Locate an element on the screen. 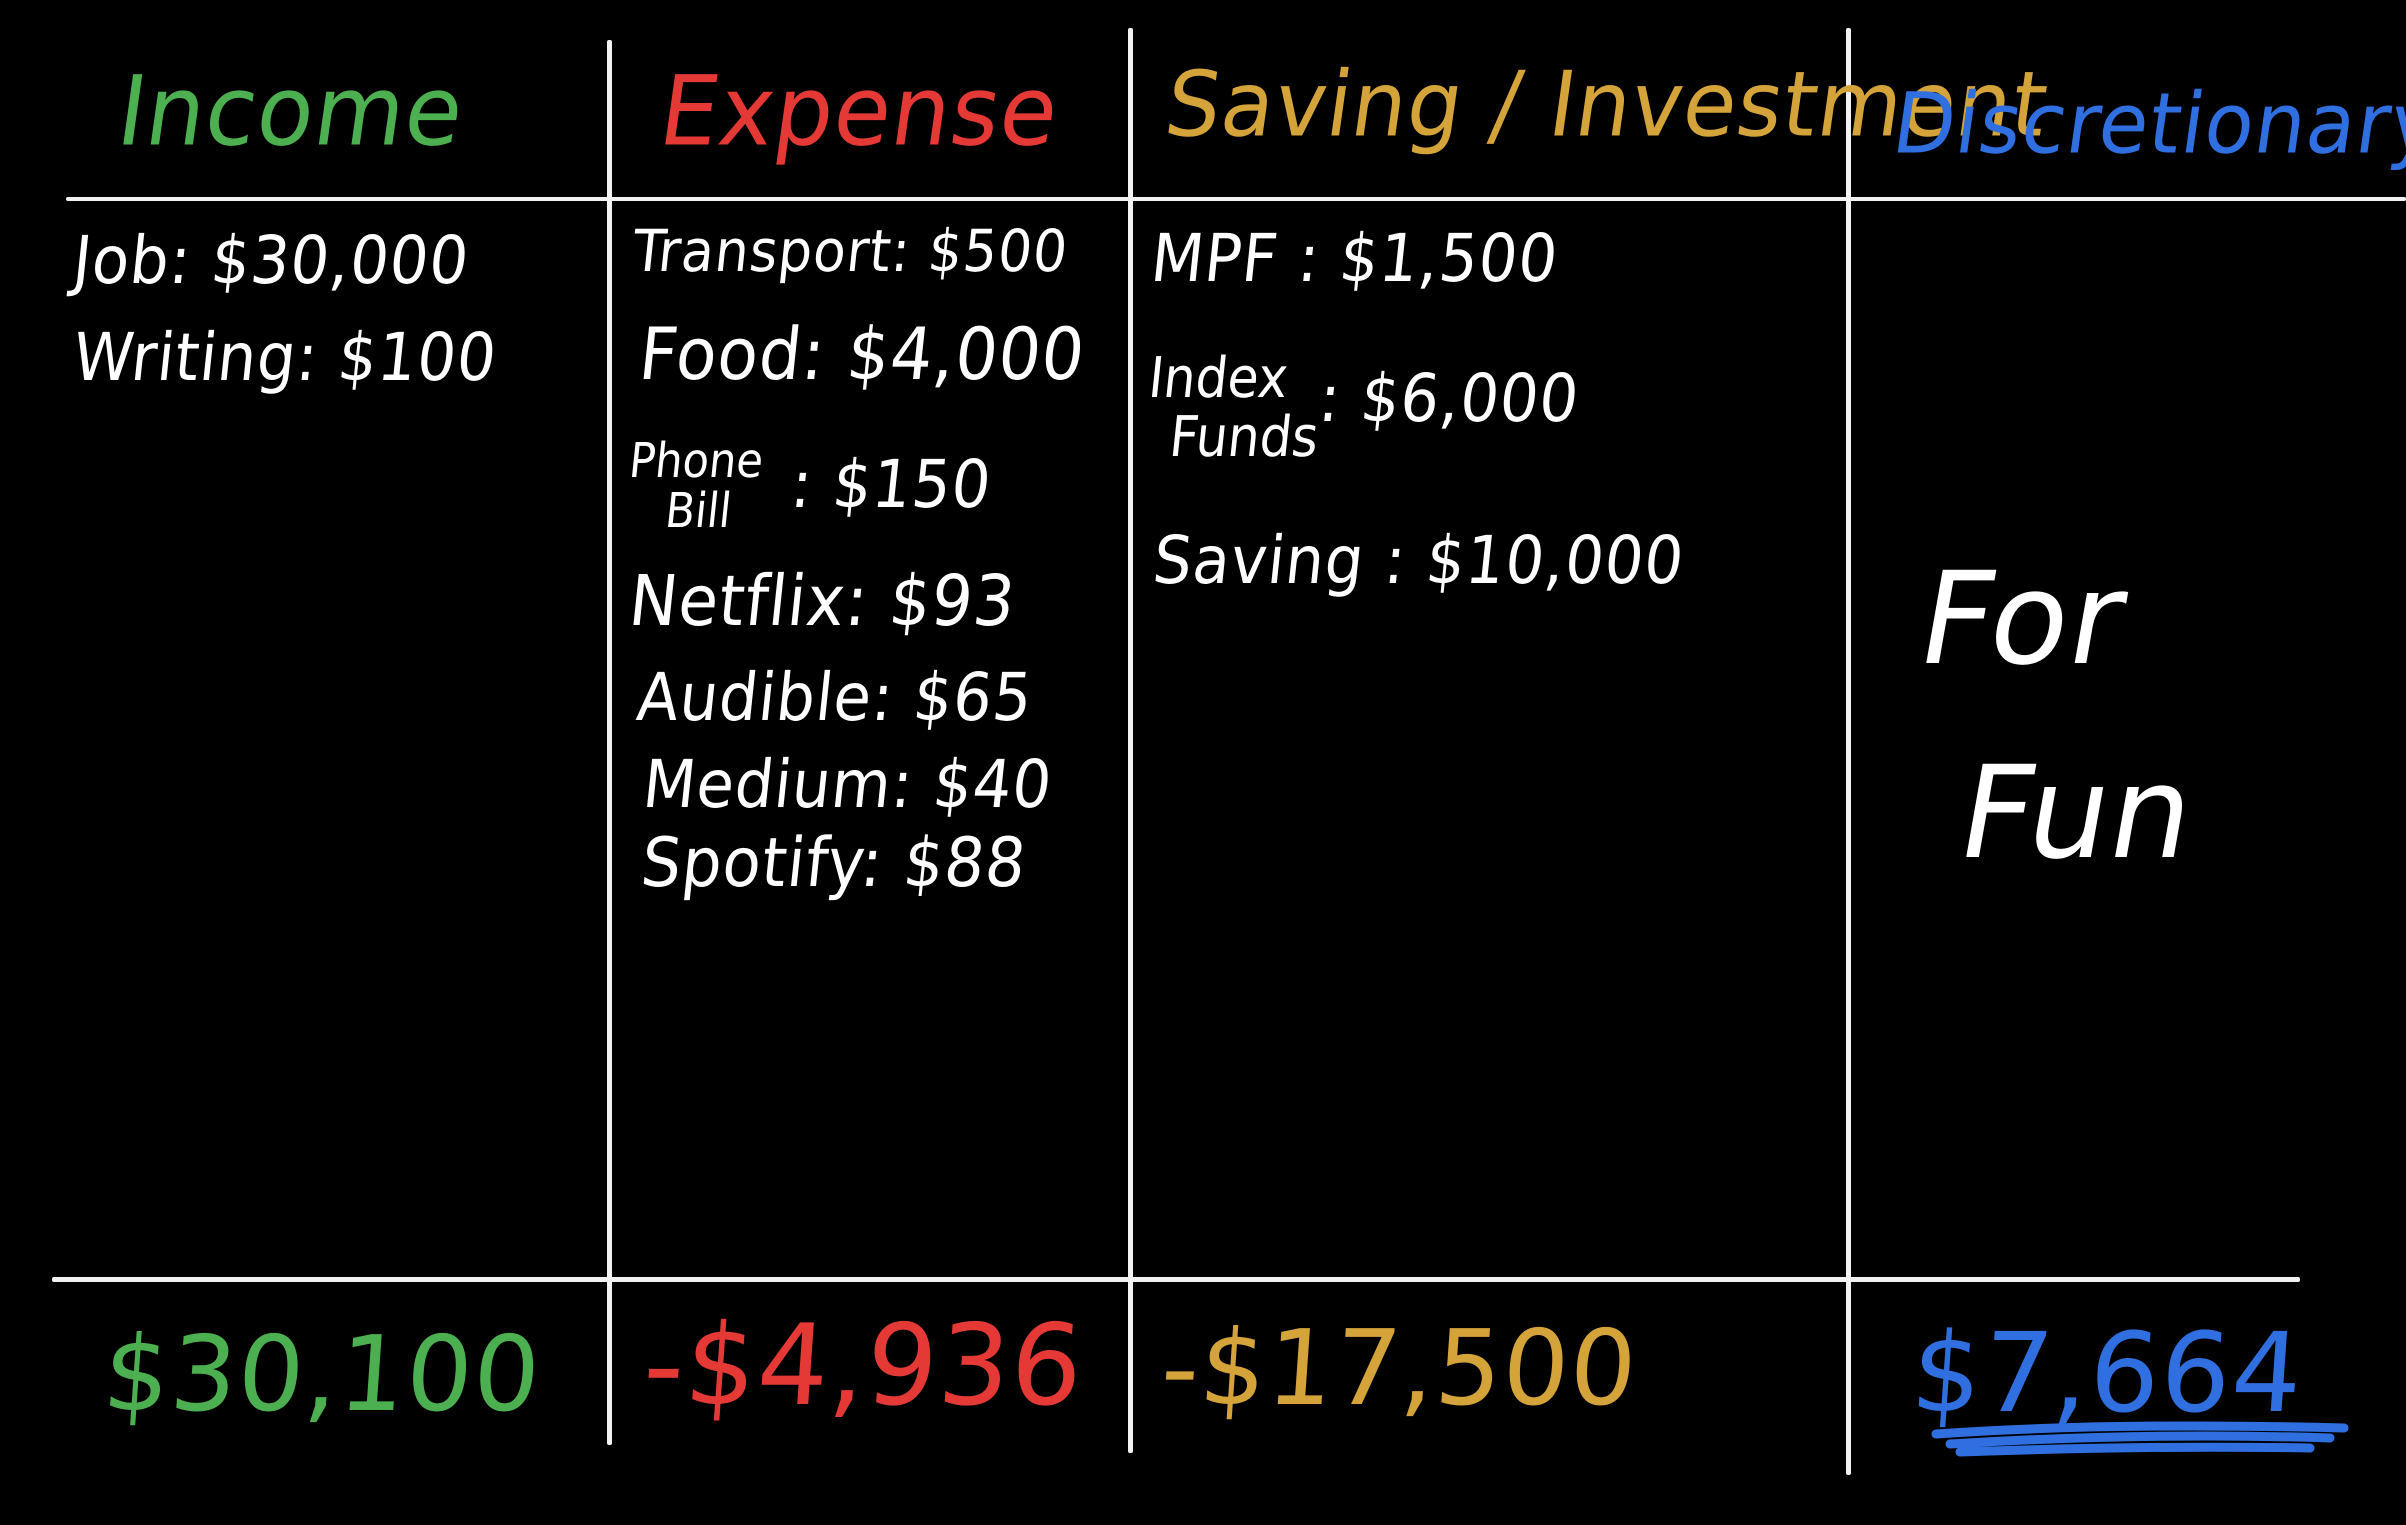  income-item-job: Job: $30,000 is located at coordinates (271, 260).